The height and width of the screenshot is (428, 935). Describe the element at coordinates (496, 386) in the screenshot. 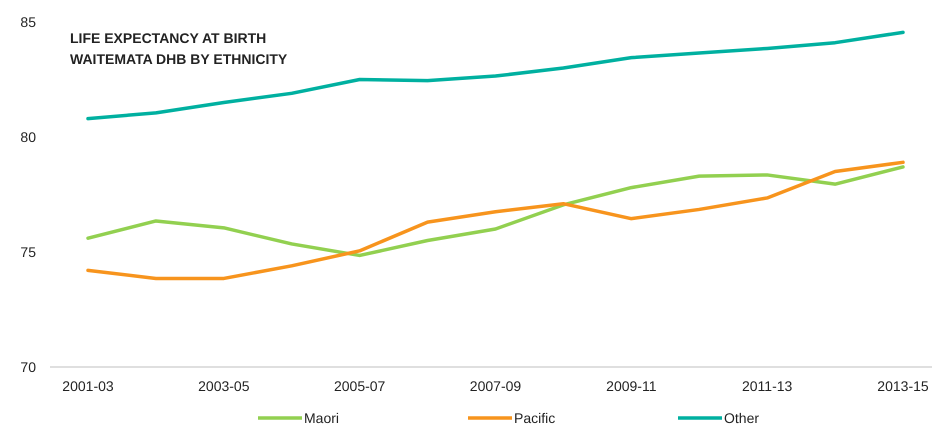

I see `x-tick-label: 2007-09` at that location.